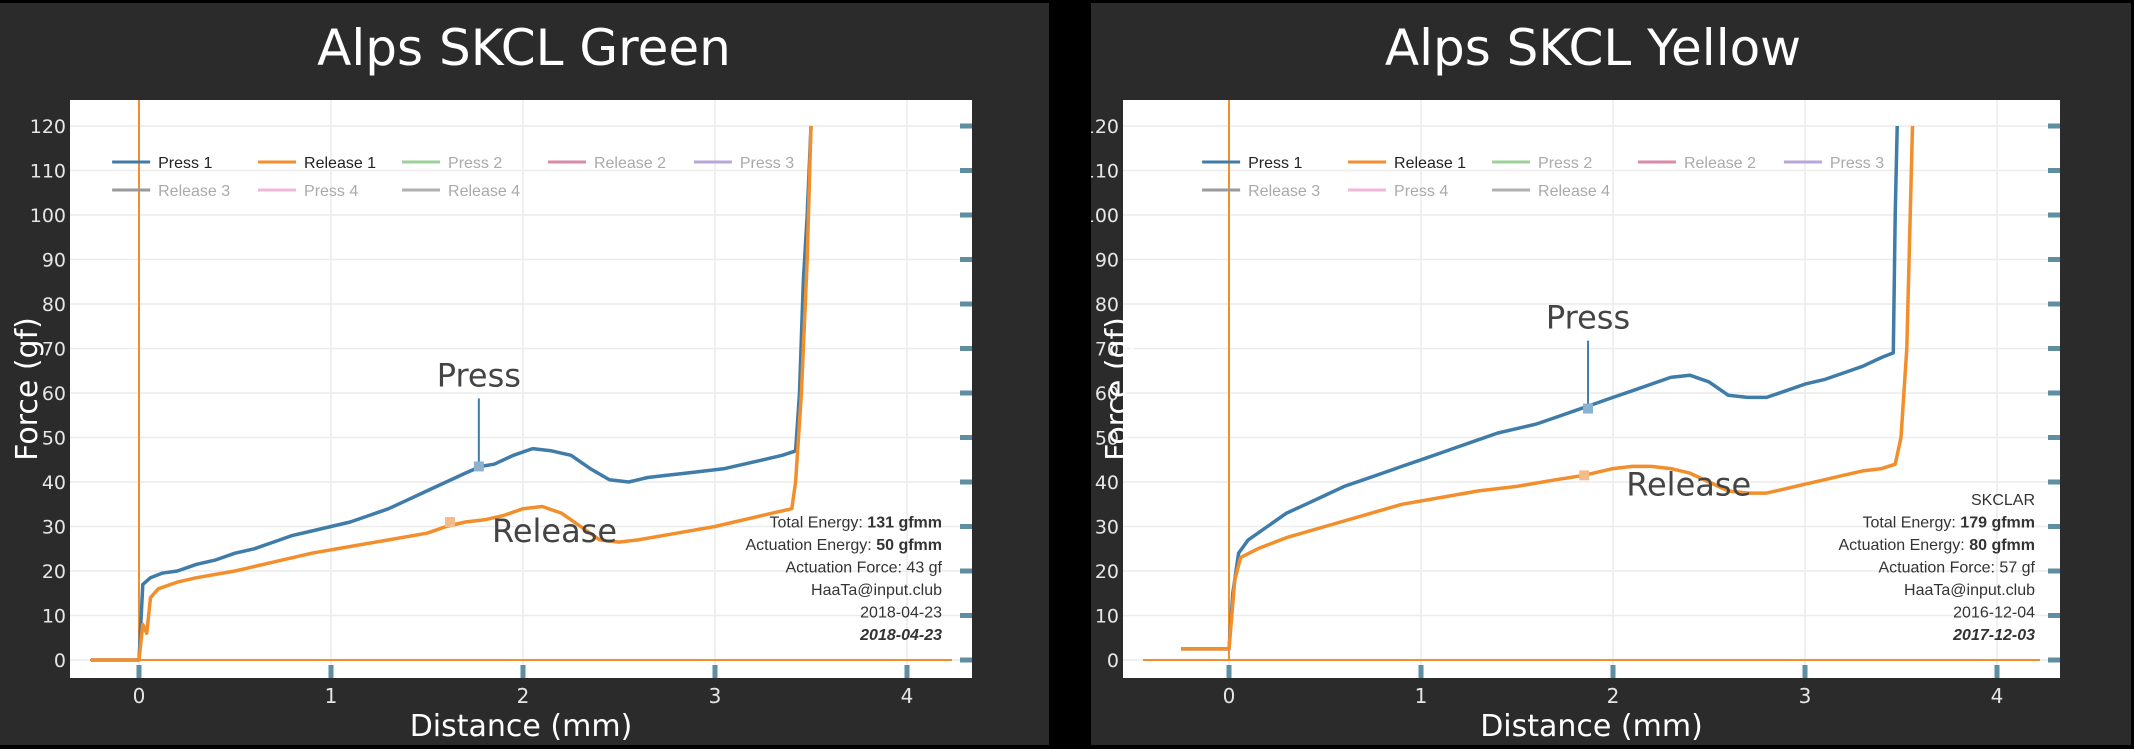 The image size is (2134, 749). I want to click on info-line: 2016-12-04, so click(1994, 613).